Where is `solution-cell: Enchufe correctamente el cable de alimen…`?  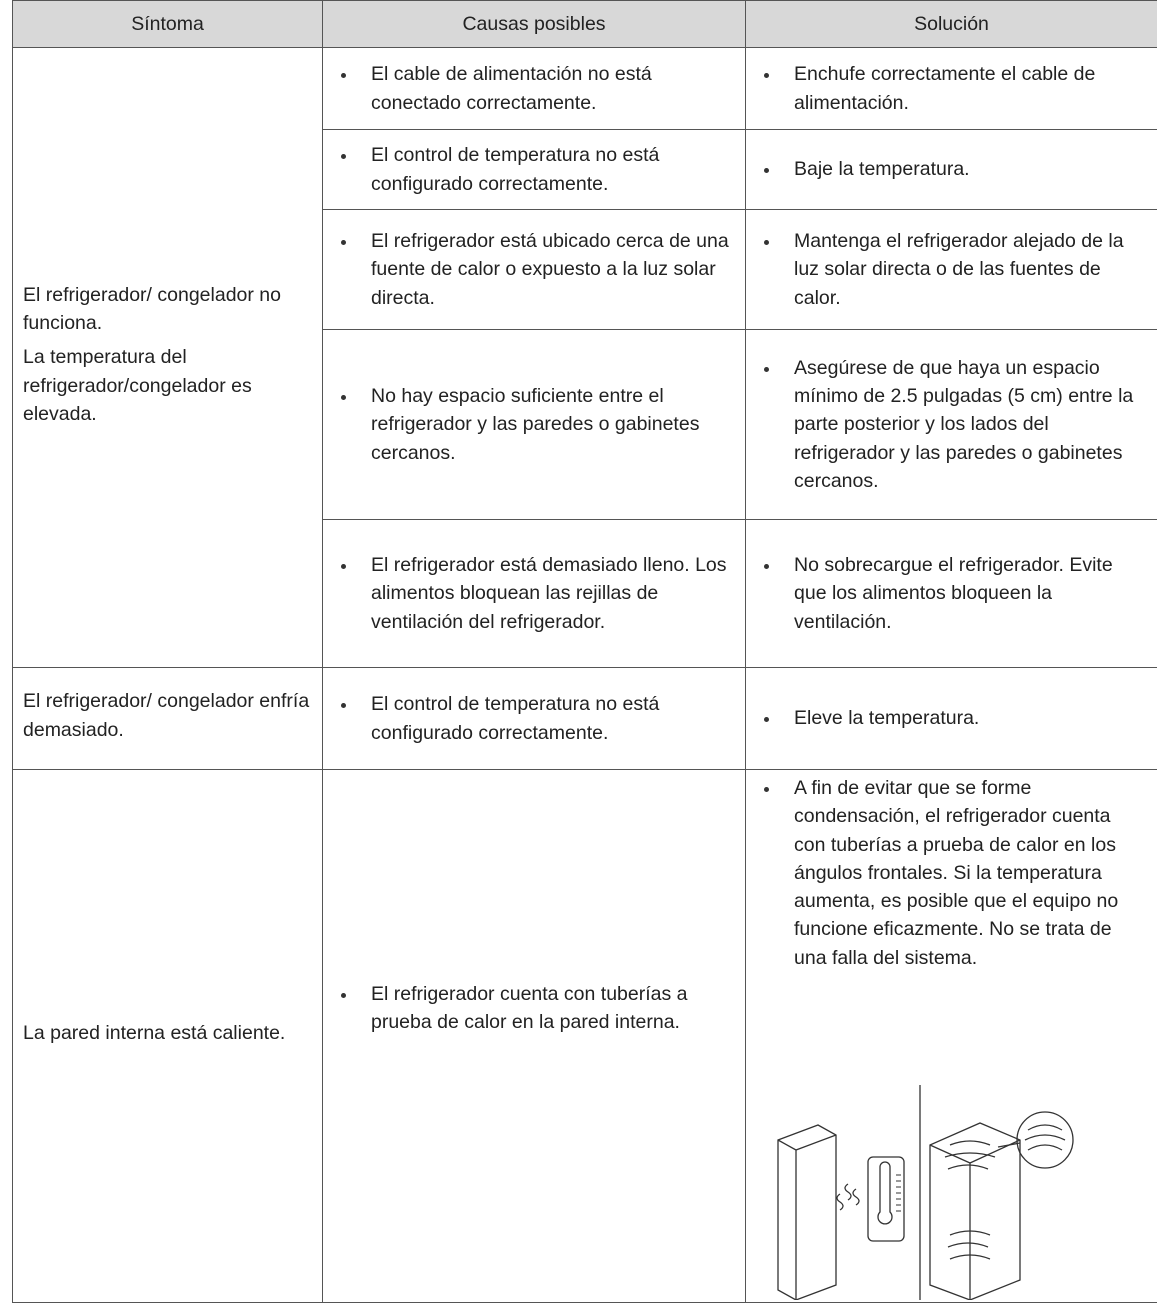 solution-cell: Enchufe correctamente el cable de alimen… is located at coordinates (951, 88).